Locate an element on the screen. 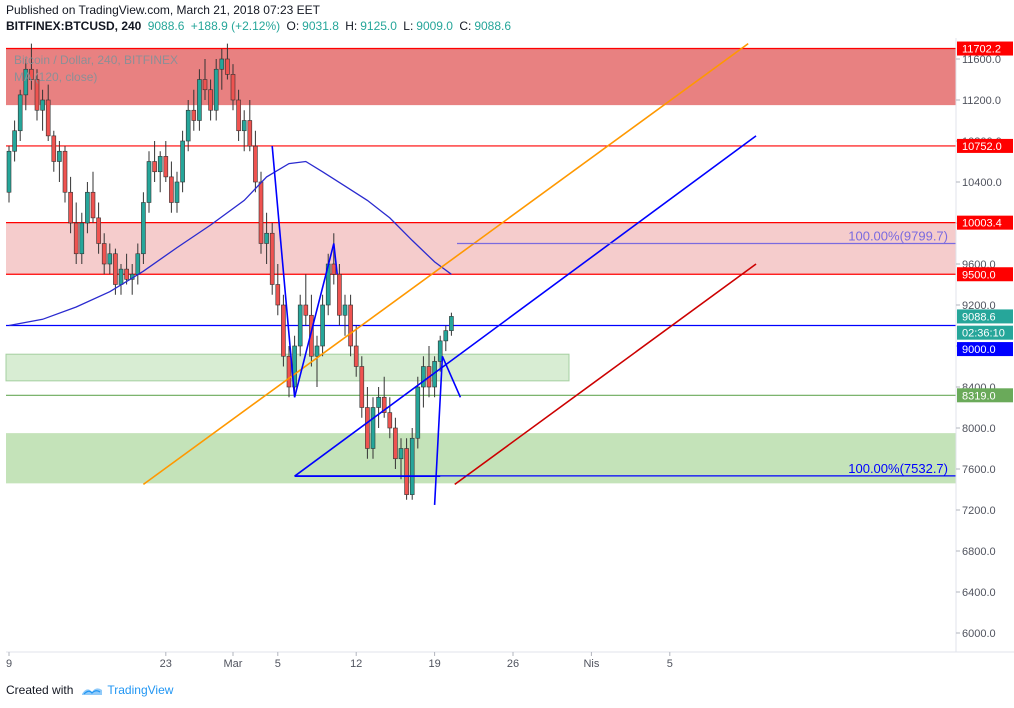 This screenshot has height=708, width=1014. tradingview-link: TradingView is located at coordinates (127, 690).